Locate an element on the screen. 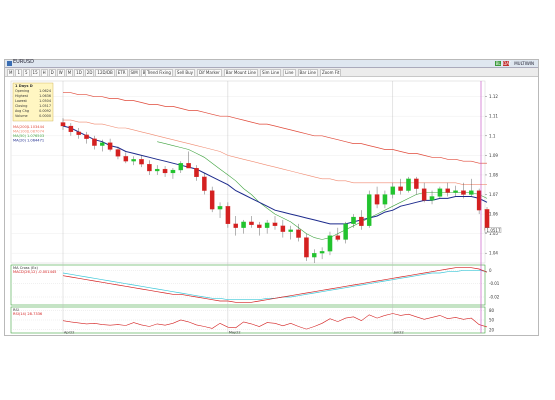 This screenshot has height=400, width=555. toolbar-button-9: 2D is located at coordinates (89, 73).